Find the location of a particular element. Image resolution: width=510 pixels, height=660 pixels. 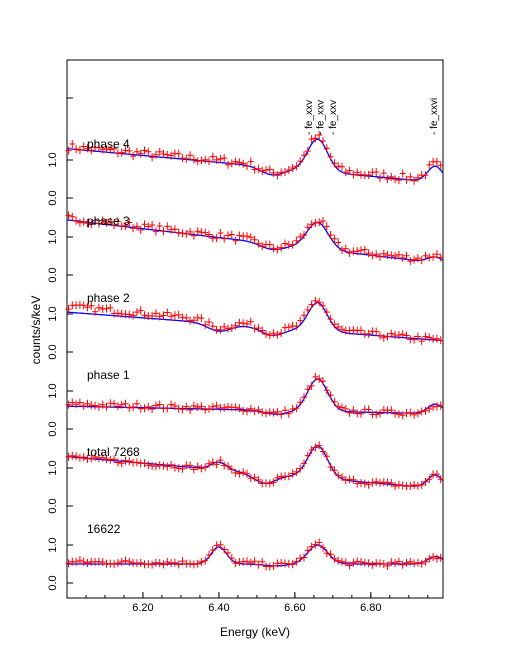

panel-label: phase 1 is located at coordinates (108, 375).